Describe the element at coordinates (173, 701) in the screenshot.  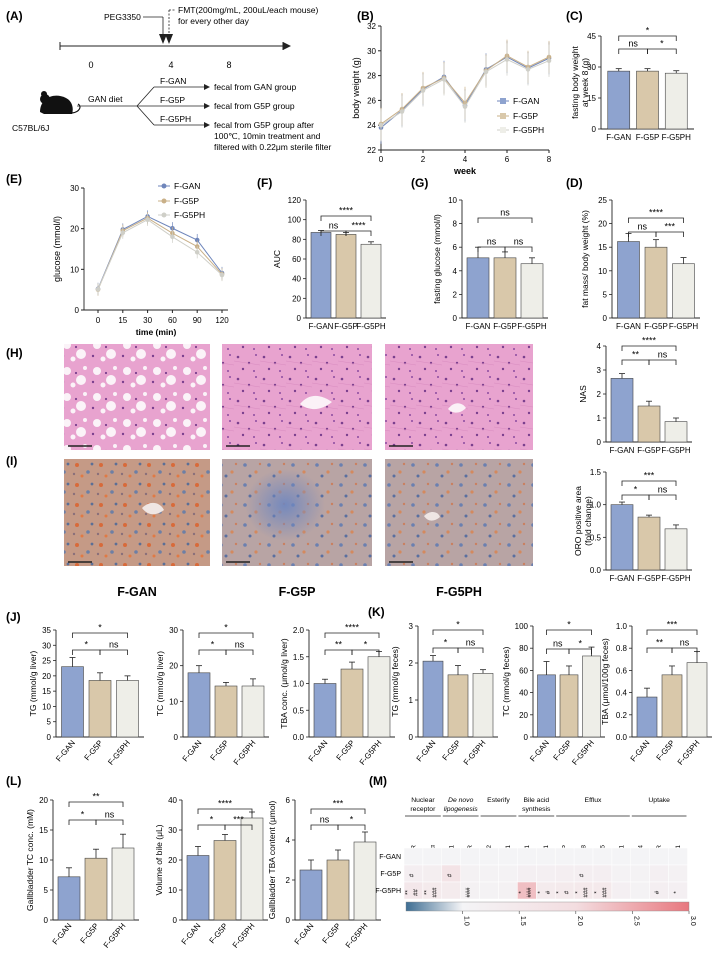
I see `y-tick-label: 10` at that location.